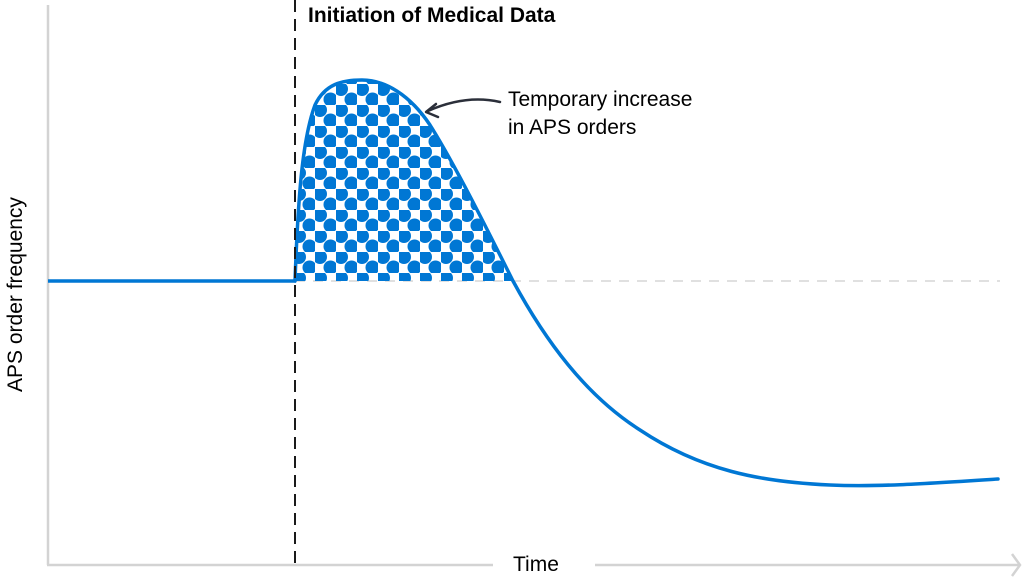 The height and width of the screenshot is (578, 1025). I want to click on callout-text-line2: in APS orders, so click(572, 127).